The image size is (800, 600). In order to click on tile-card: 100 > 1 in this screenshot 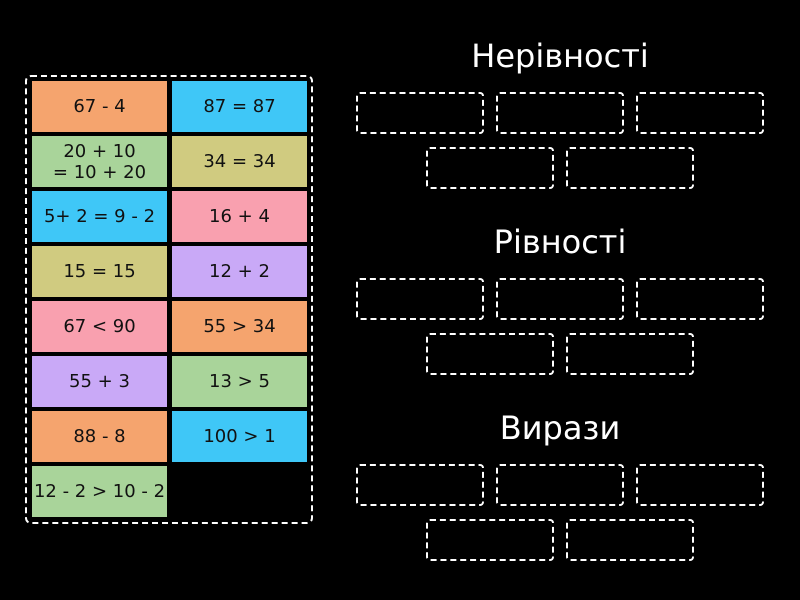, I will do `click(239, 436)`.